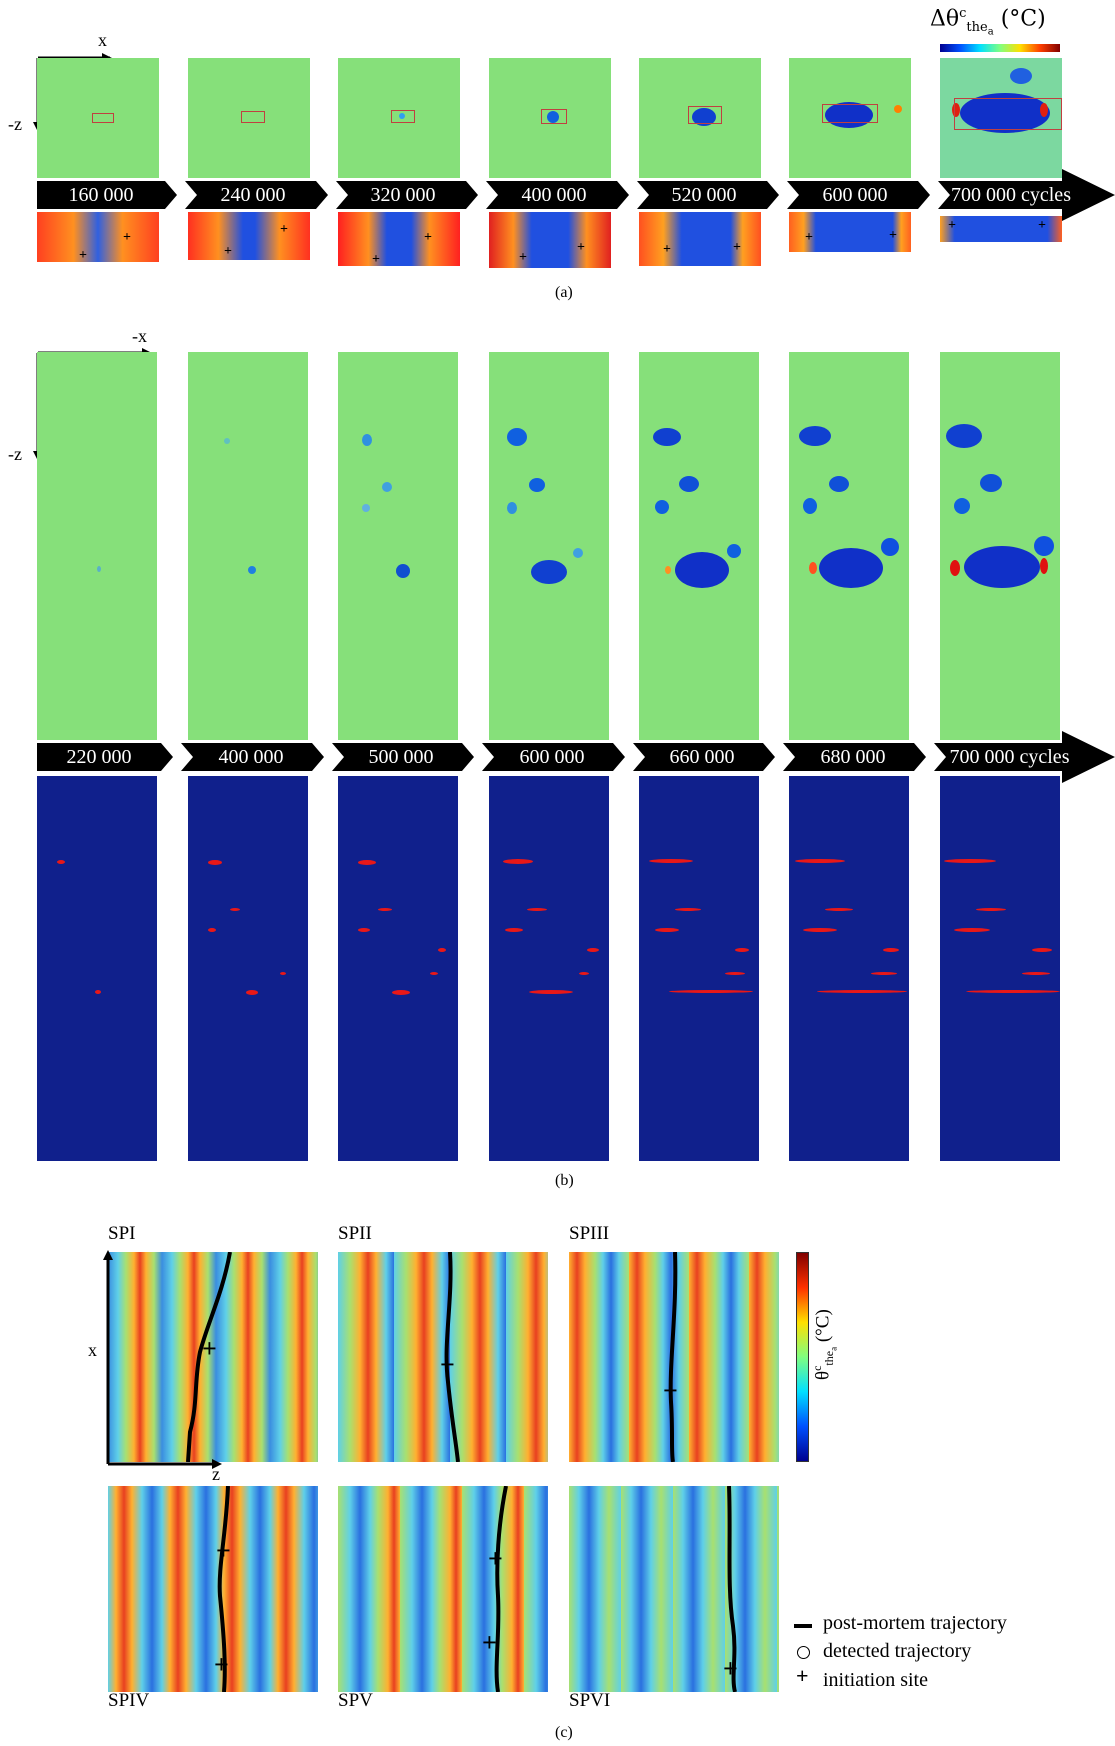 This screenshot has height=1746, width=1115. Describe the element at coordinates (674, 1357) in the screenshot. I see `specimen-map-3: +` at that location.